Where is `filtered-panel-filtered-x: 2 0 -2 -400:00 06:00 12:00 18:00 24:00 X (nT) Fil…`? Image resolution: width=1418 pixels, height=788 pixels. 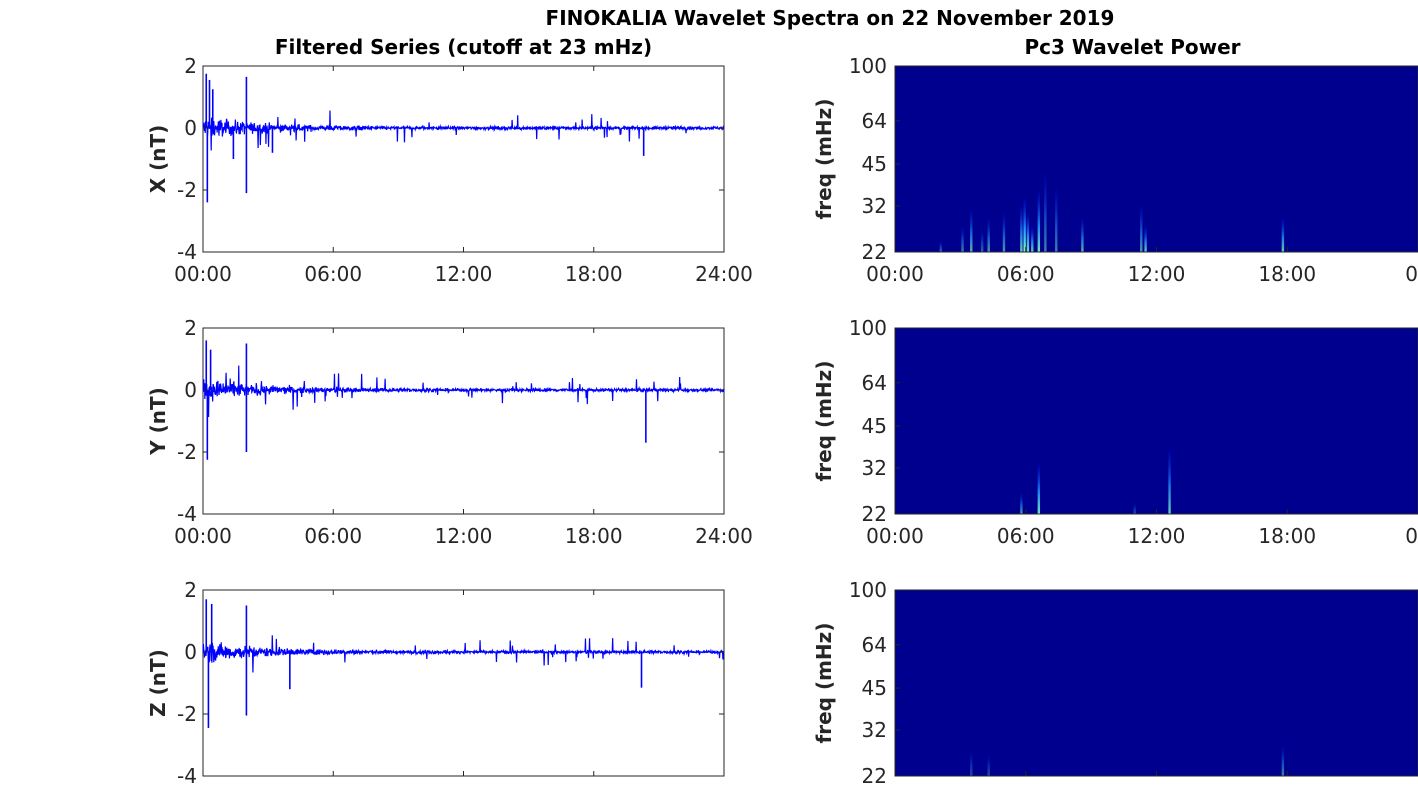
filtered-panel-filtered-x: 2 0 -2 -400:00 06:00 12:00 18:00 24:00 X (nT) Fil… is located at coordinates (449, 160).